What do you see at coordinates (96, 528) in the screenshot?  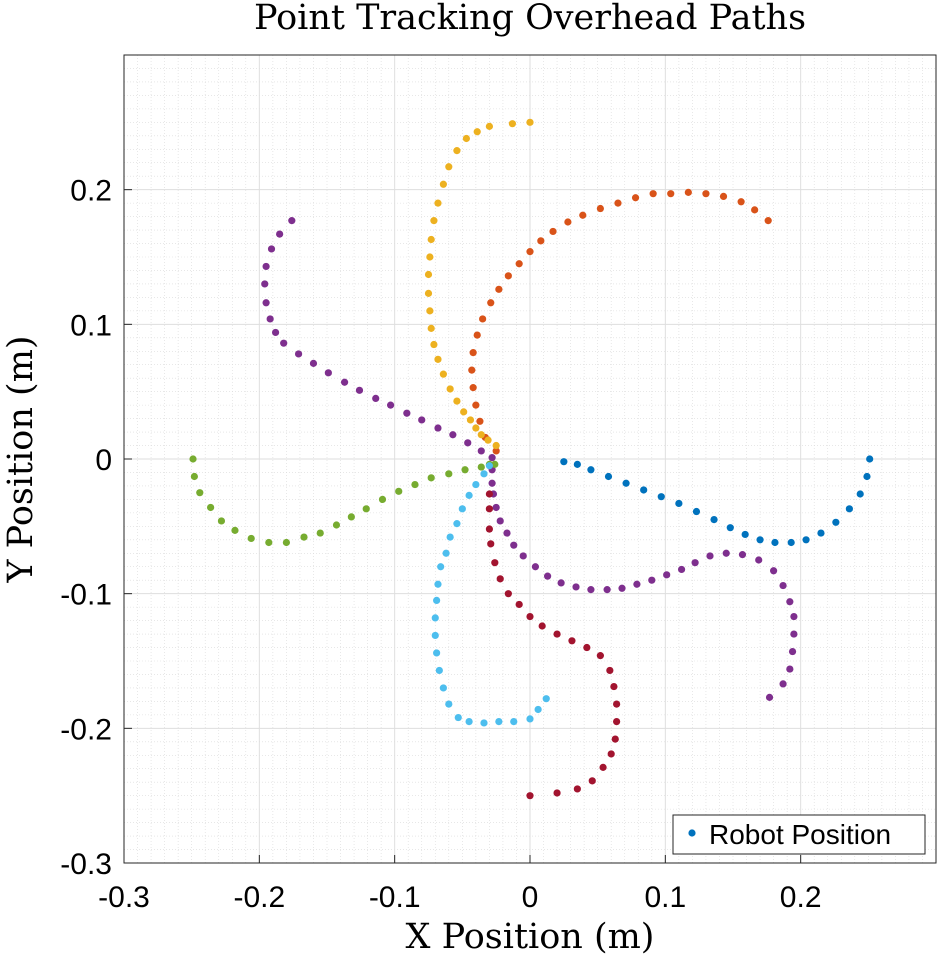 I see `y-axis-ticks: -0.3 -0.2 -0.1 0 0.1 0.2` at bounding box center [96, 528].